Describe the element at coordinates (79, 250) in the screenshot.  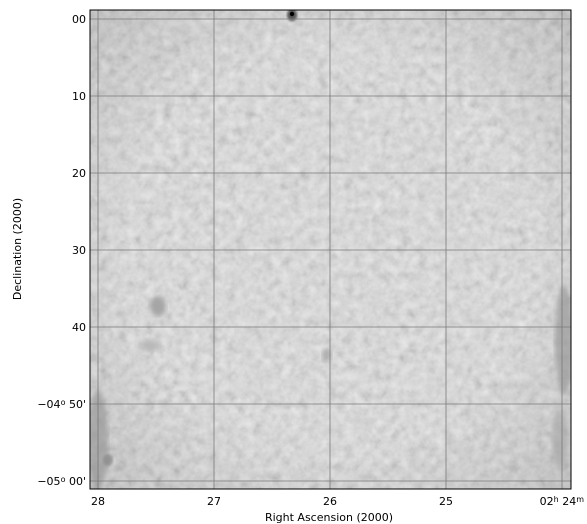
I see `y-tick-label-3: 30` at that location.